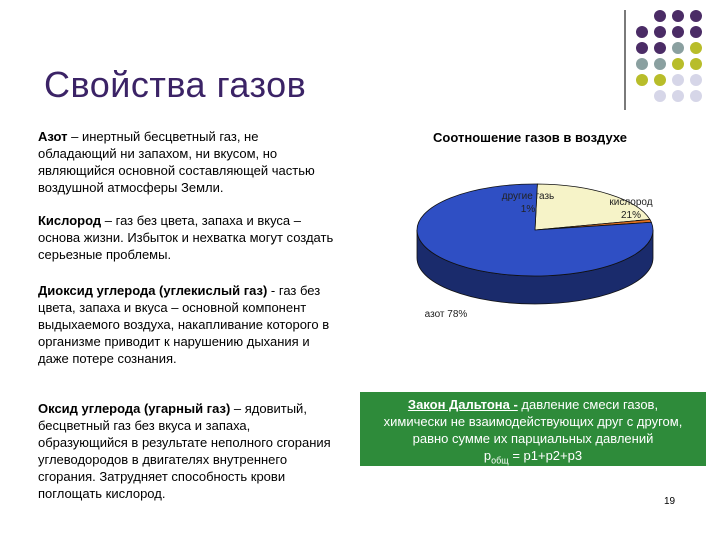 The image size is (720, 540). Describe the element at coordinates (462, 404) in the screenshot. I see `law-term: Закон Дальтона -` at that location.